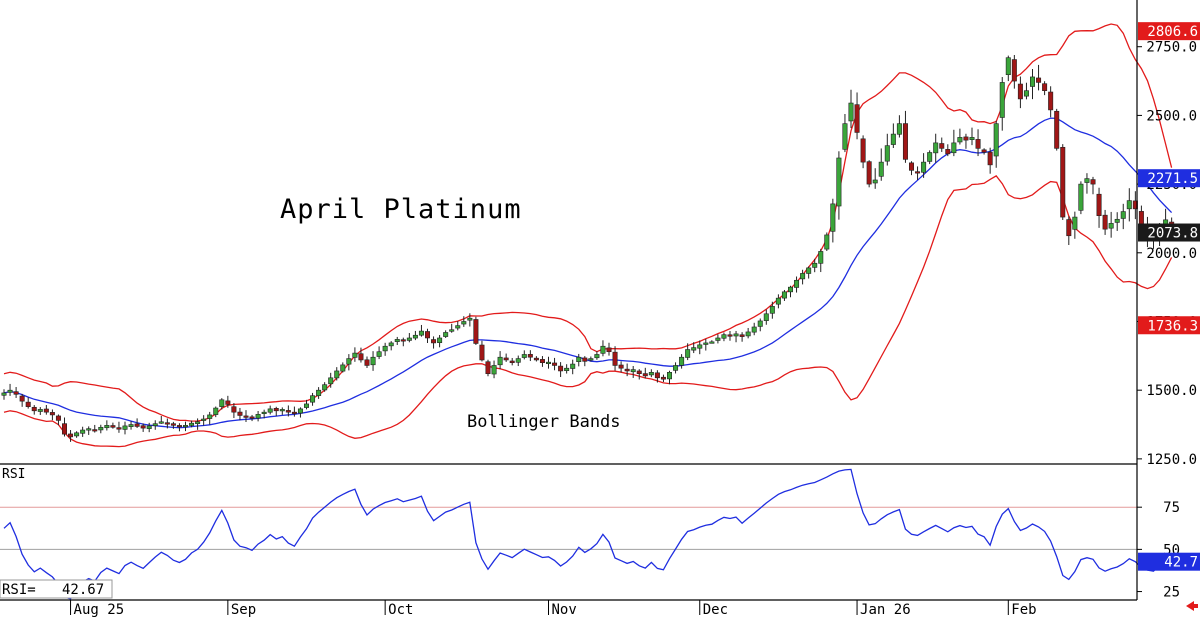 The image size is (1200, 618). Describe the element at coordinates (1192, 606) in the screenshot. I see `scroll-arrow-icon` at that location.